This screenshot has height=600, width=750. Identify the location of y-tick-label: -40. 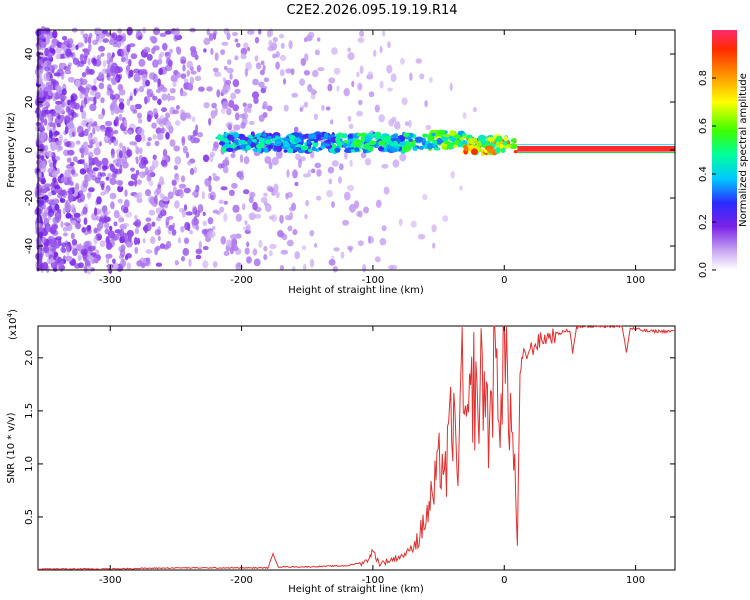
(29, 246).